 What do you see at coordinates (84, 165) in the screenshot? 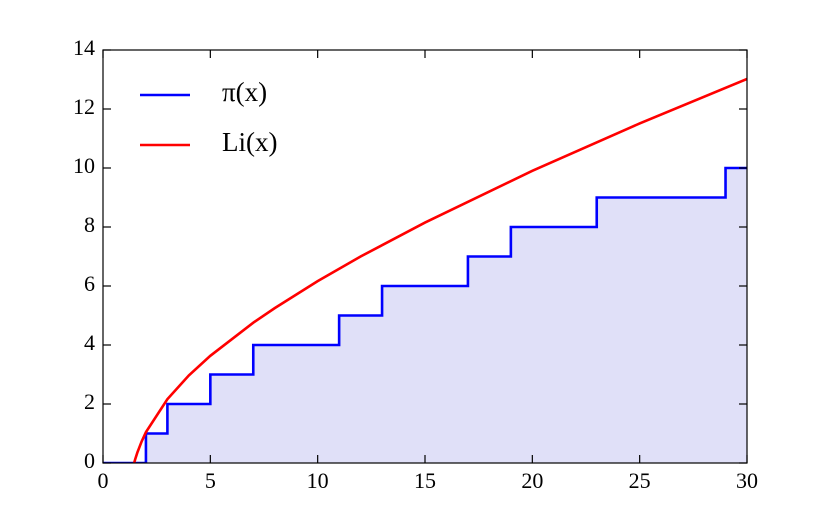
I see `y-tick-label: 10` at bounding box center [84, 165].